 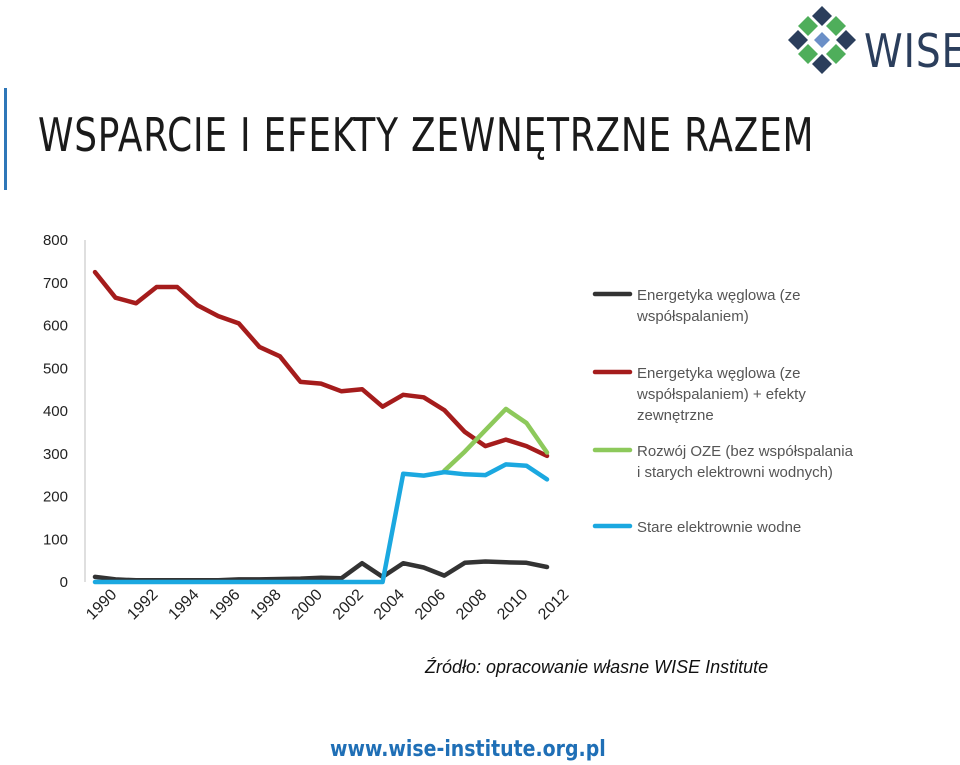 I want to click on y-tick-label: 200, so click(x=55, y=497).